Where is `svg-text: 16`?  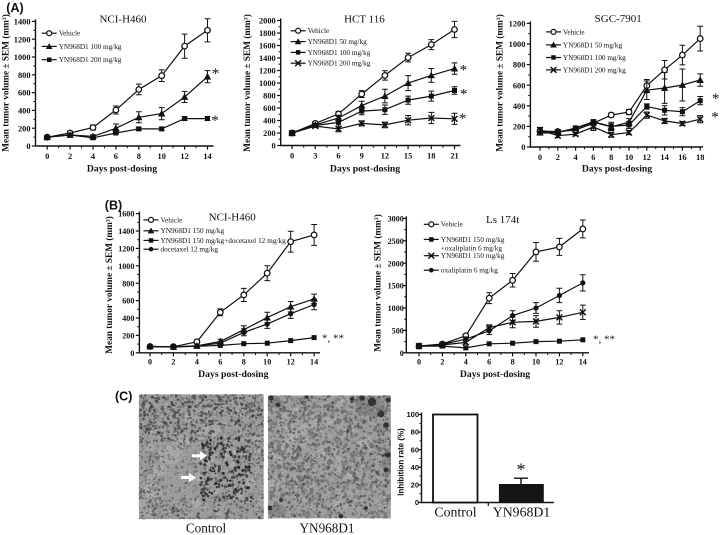
svg-text: 16 is located at coordinates (682, 157).